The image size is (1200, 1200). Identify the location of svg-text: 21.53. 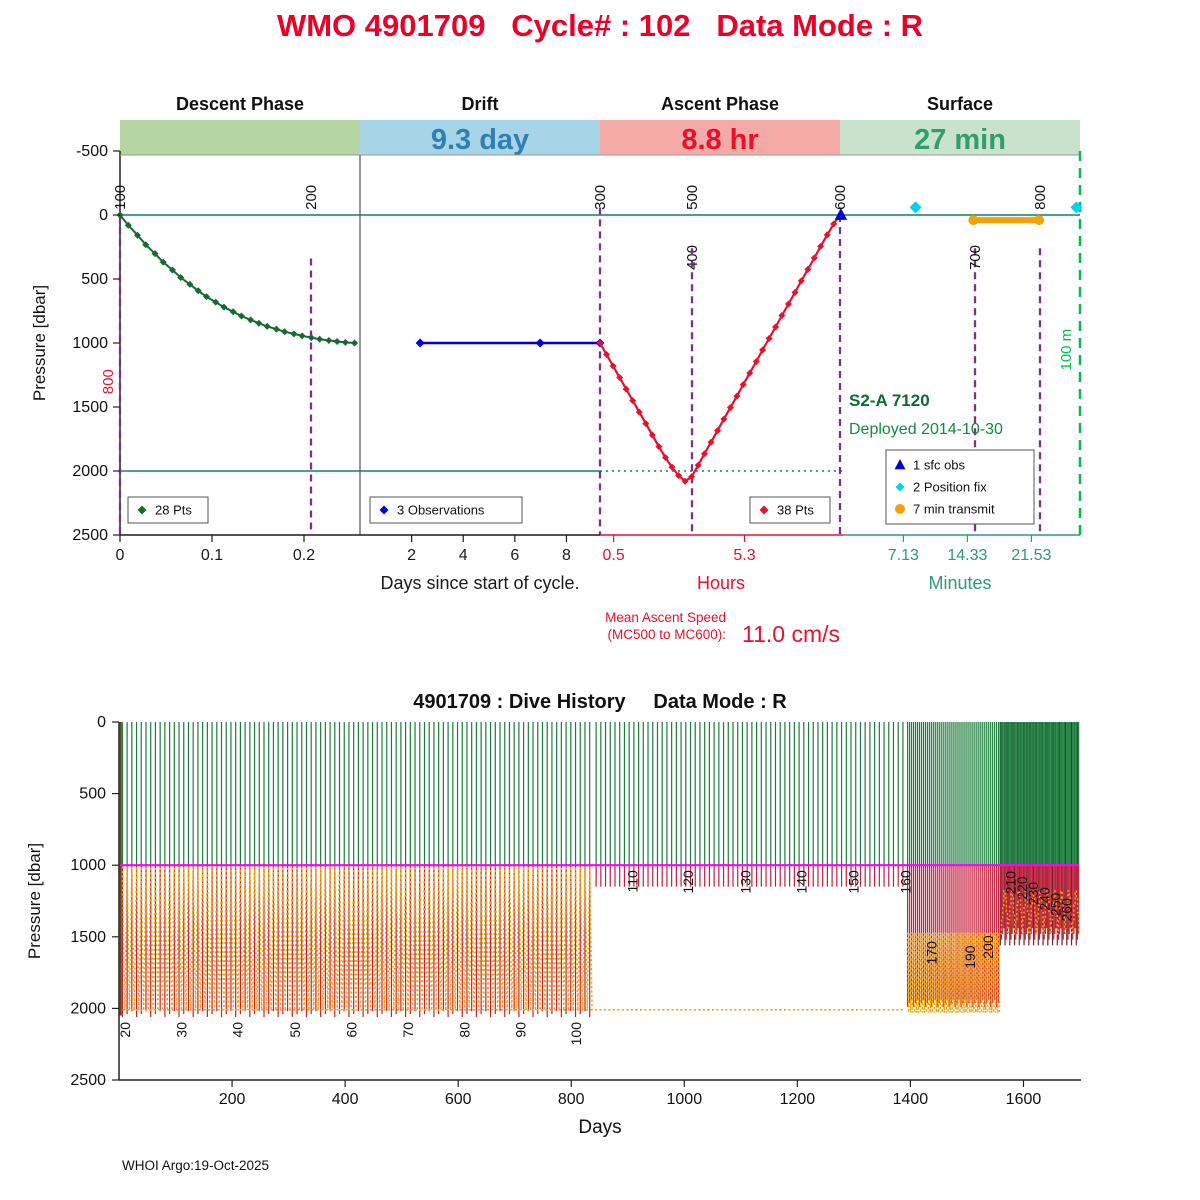
(1031, 555).